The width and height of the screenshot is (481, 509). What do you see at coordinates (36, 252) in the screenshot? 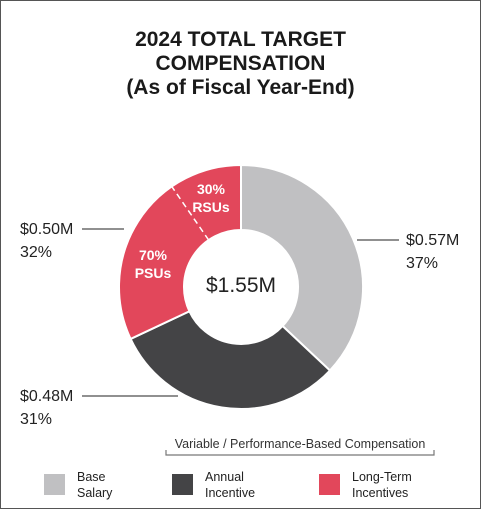
I see `lti-percent-label: 32%` at bounding box center [36, 252].